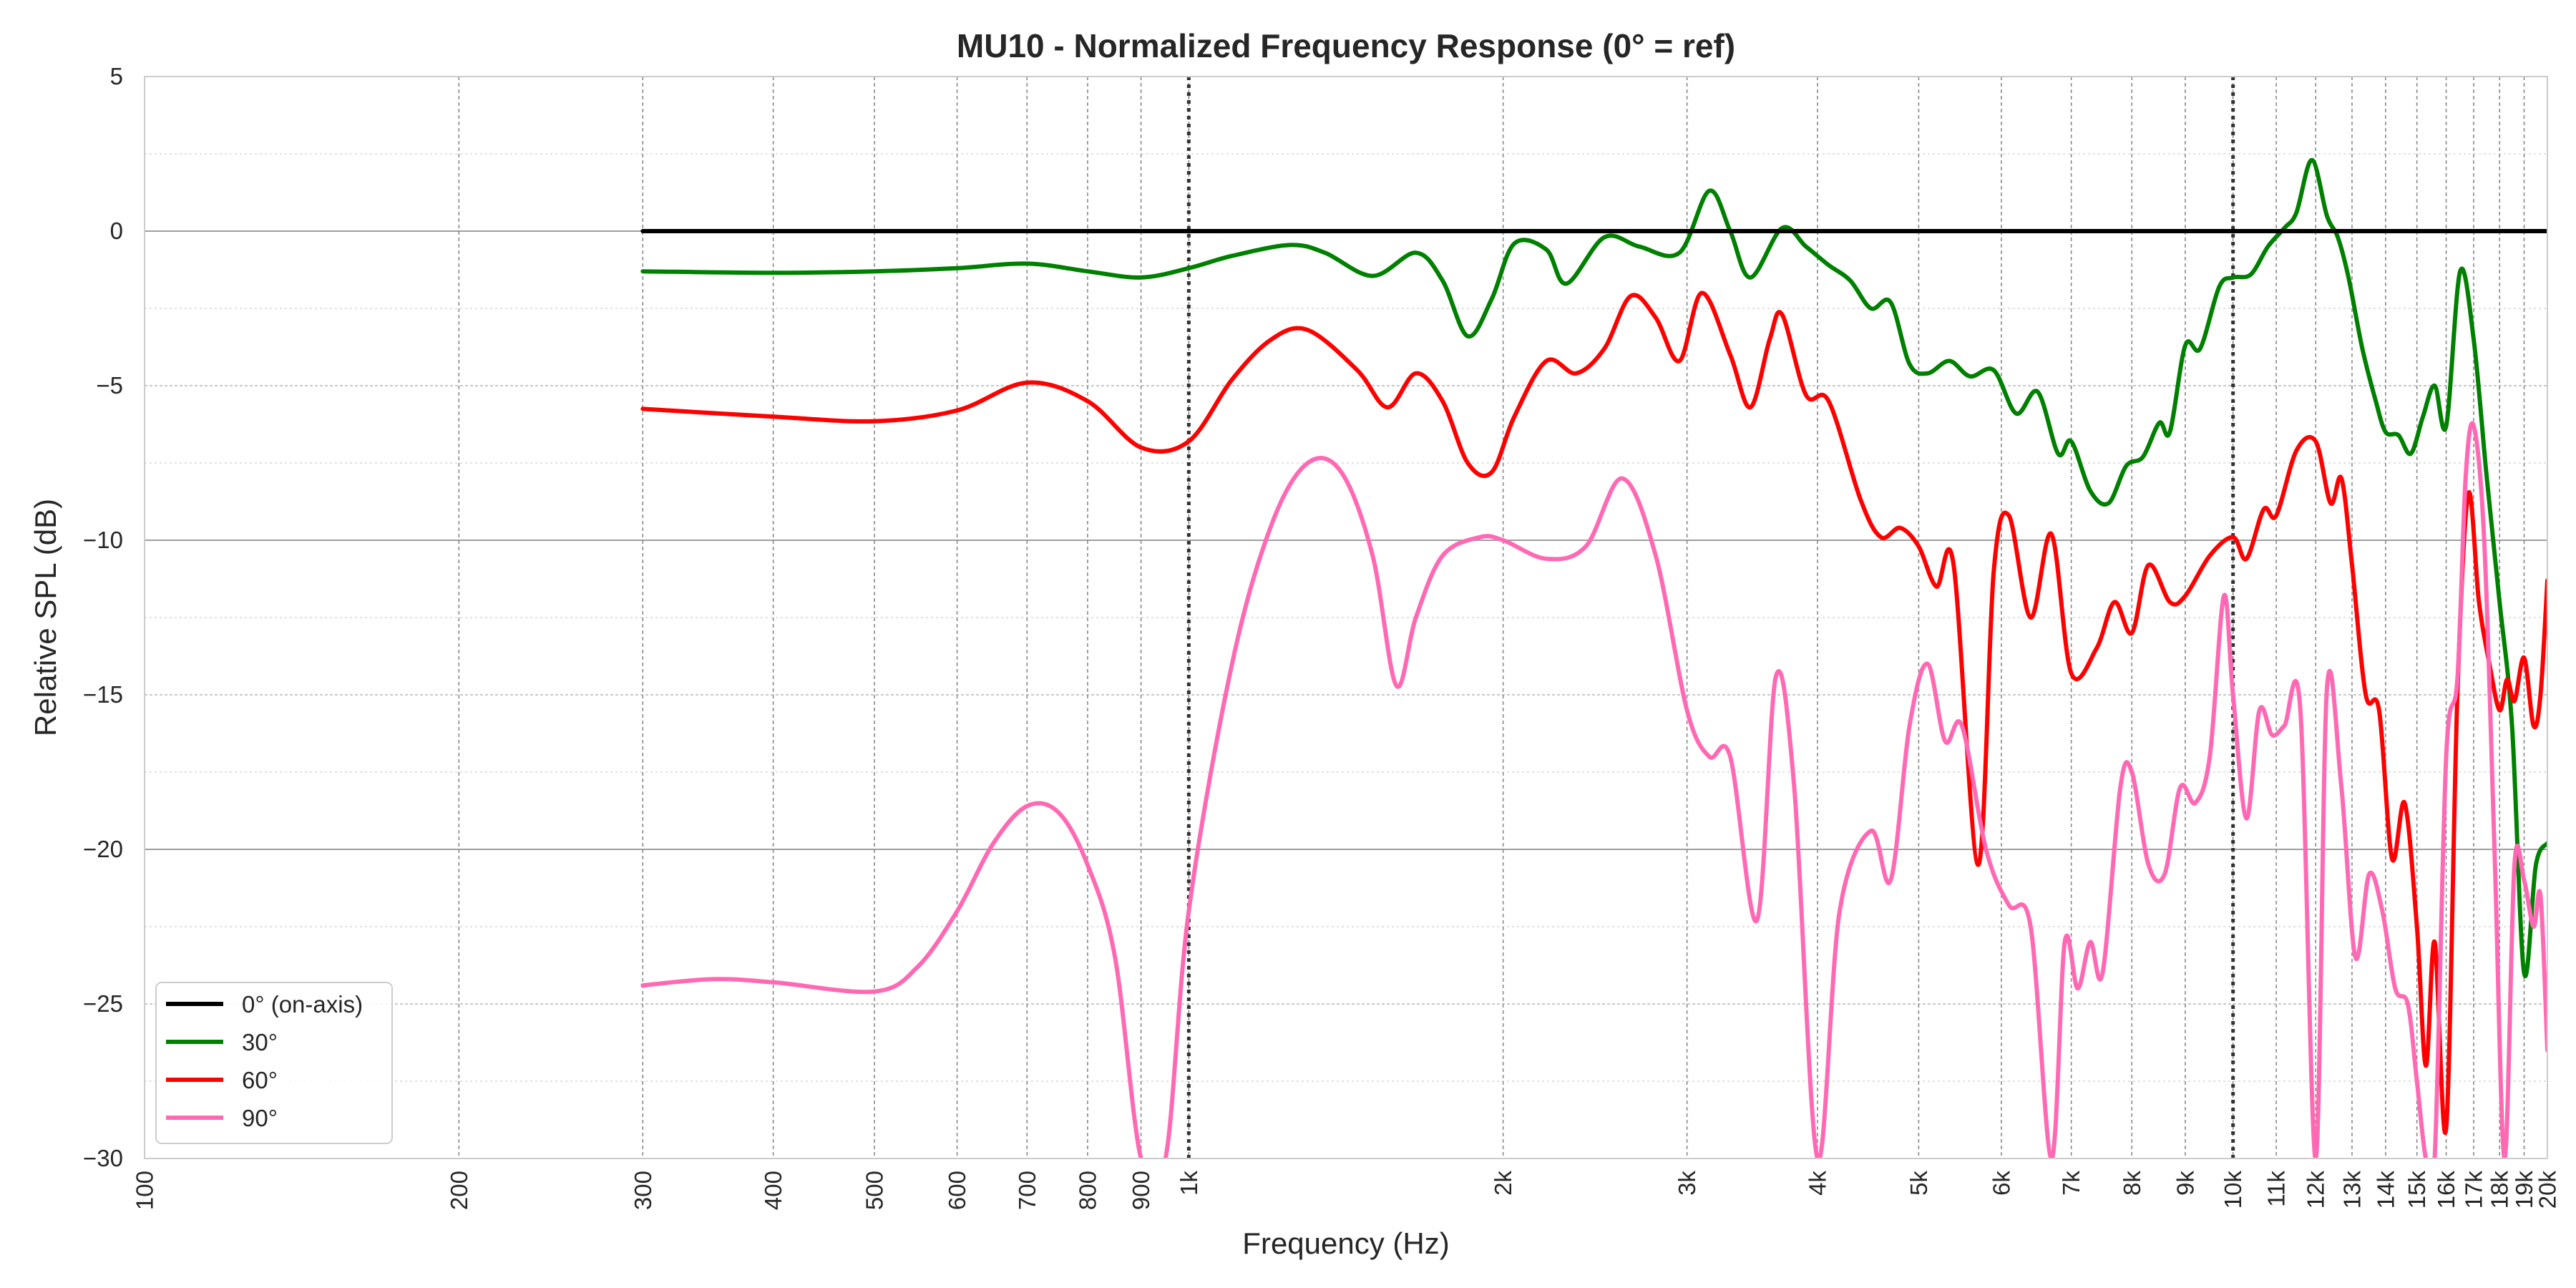 This screenshot has width=2576, height=1288. I want to click on x-tick-label: 20k, so click(2547, 1190).